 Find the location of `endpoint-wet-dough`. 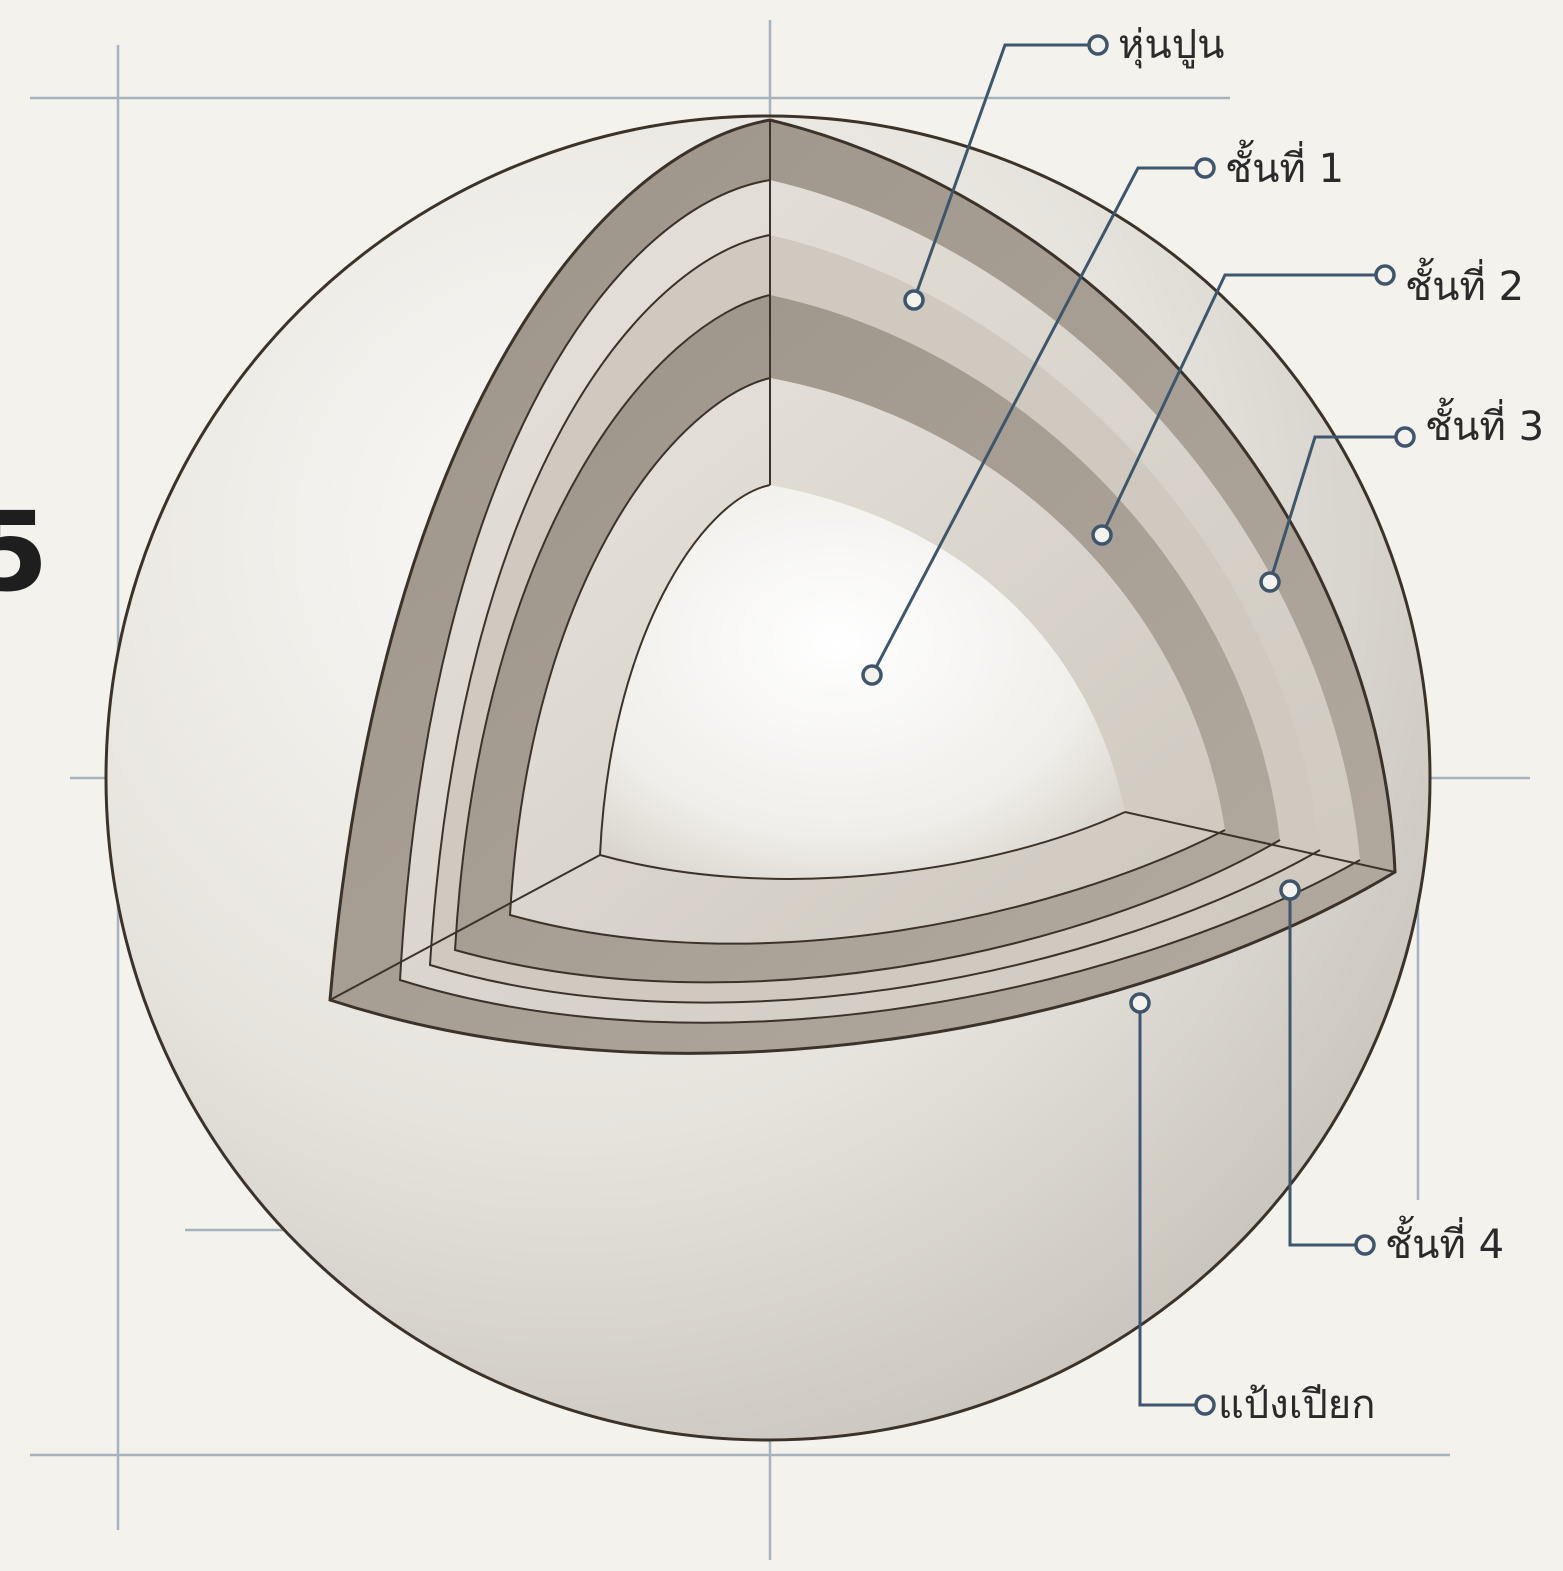

endpoint-wet-dough is located at coordinates (1205, 1405).